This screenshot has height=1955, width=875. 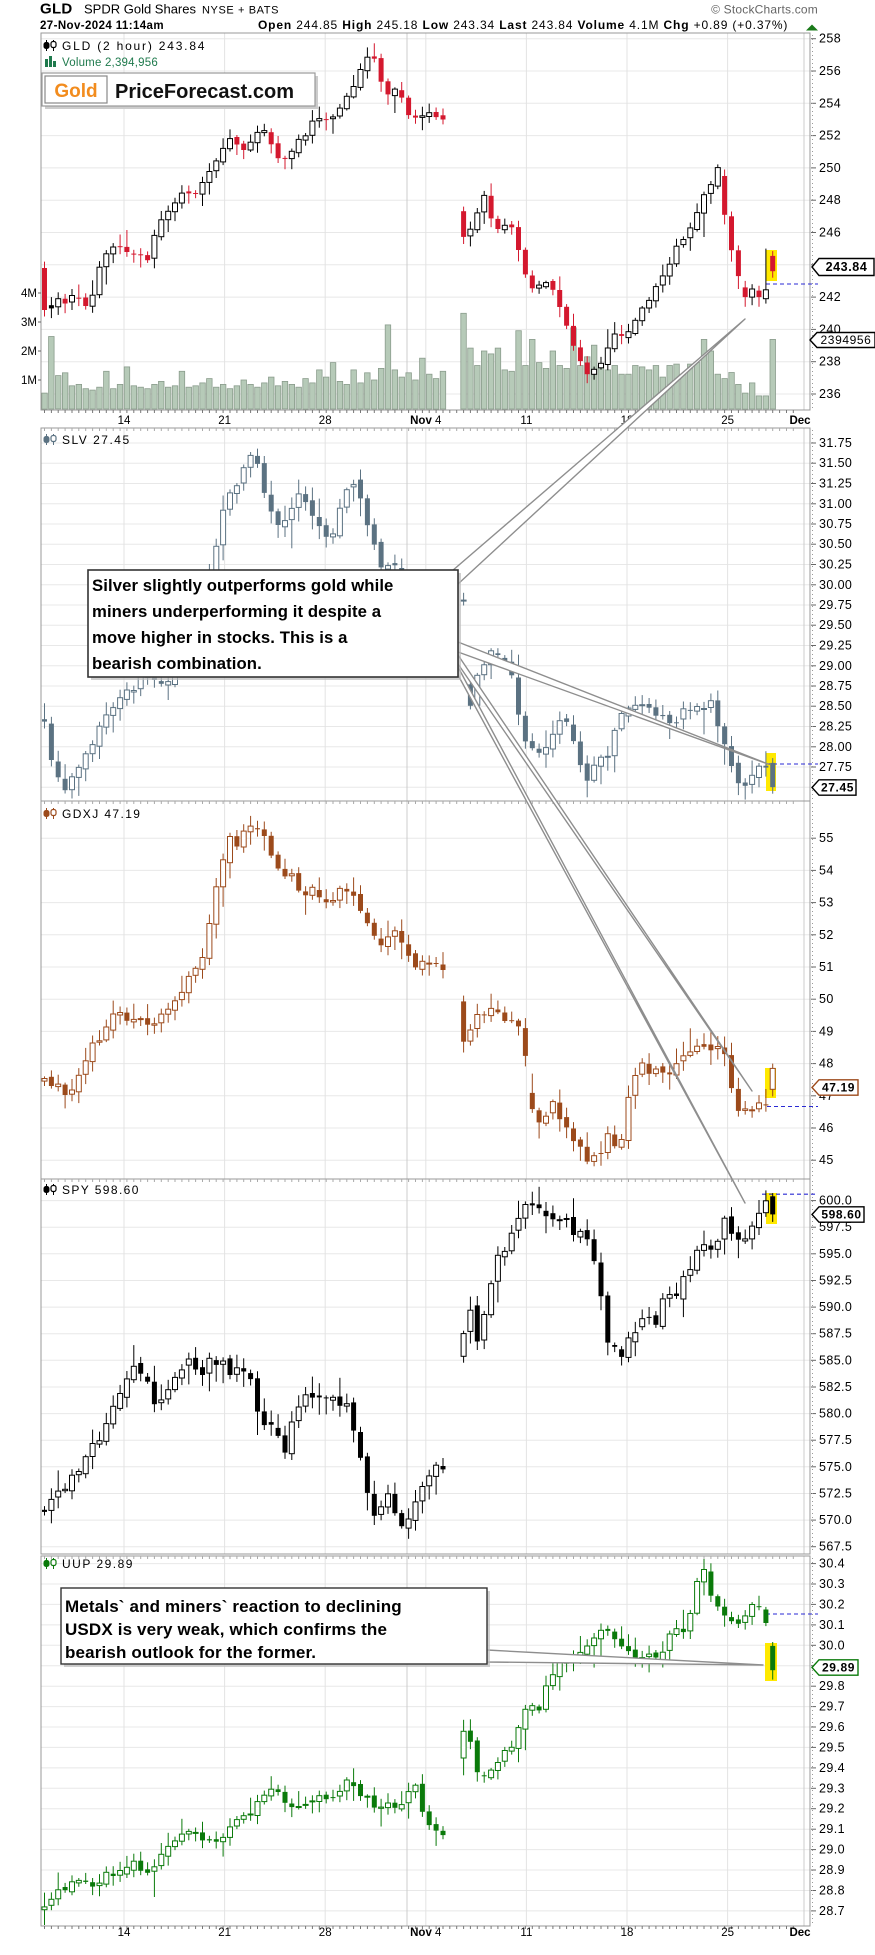 What do you see at coordinates (826, 903) in the screenshot?
I see `svg-text: 53` at bounding box center [826, 903].